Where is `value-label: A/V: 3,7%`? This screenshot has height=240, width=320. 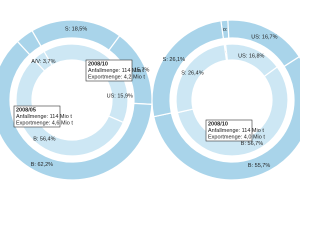 value-label: A/V: 3,7% is located at coordinates (43, 62).